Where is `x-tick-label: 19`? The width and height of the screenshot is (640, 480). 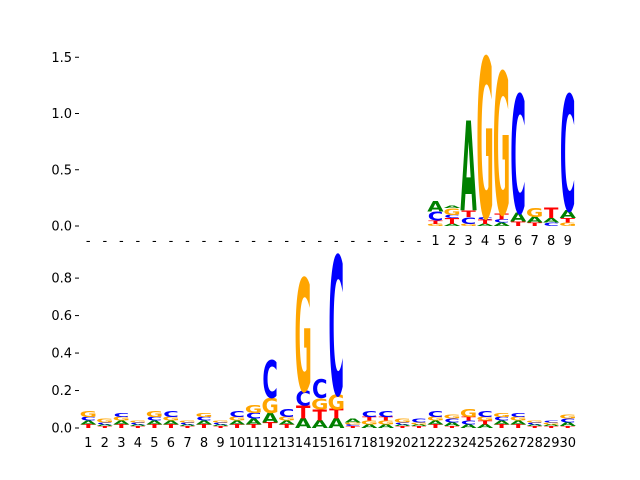
x-tick-label: 19 is located at coordinates (386, 443).